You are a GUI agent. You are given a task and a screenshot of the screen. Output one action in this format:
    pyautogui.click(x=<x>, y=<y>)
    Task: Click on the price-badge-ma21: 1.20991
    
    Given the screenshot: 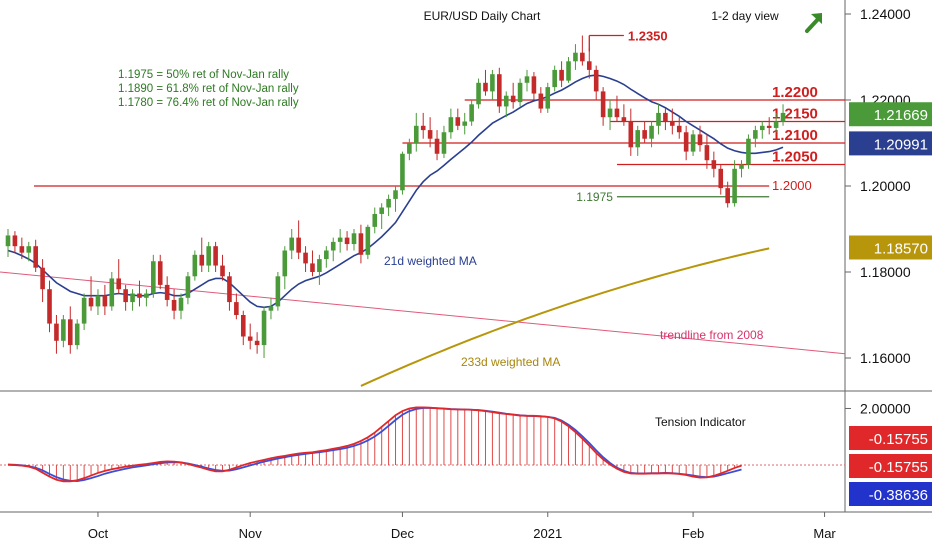 What is the action you would take?
    pyautogui.click(x=901, y=144)
    